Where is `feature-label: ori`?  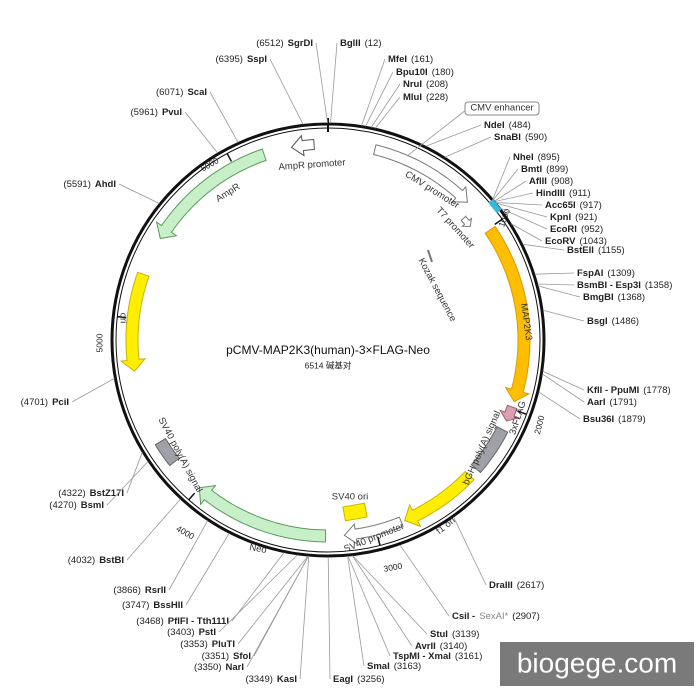 feature-label: ori is located at coordinates (122, 318).